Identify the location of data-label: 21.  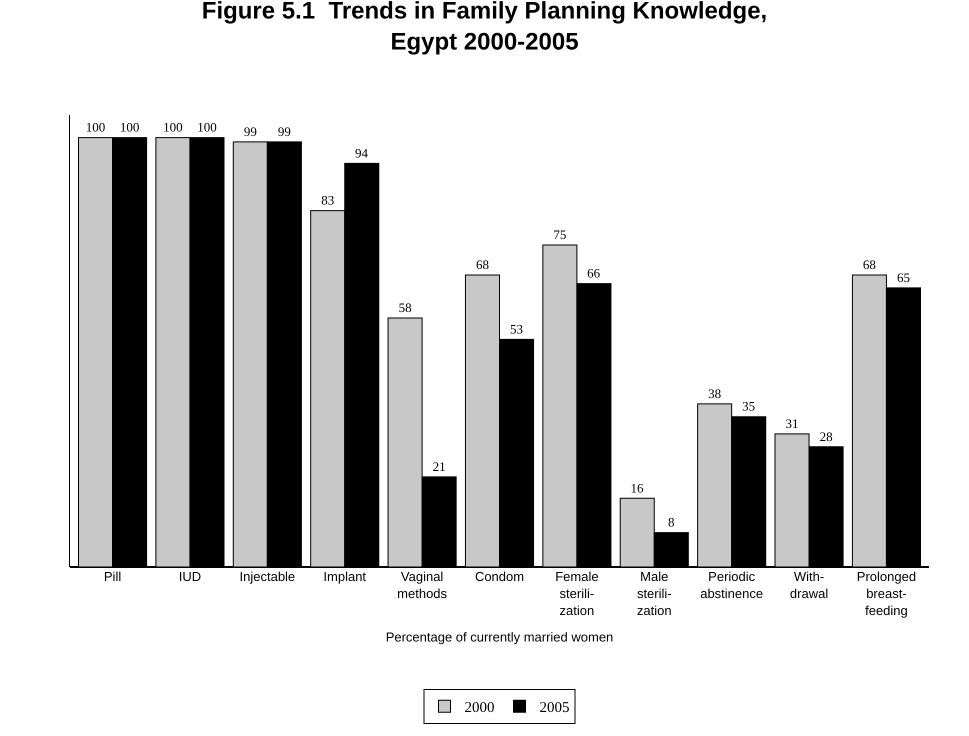
(439, 466).